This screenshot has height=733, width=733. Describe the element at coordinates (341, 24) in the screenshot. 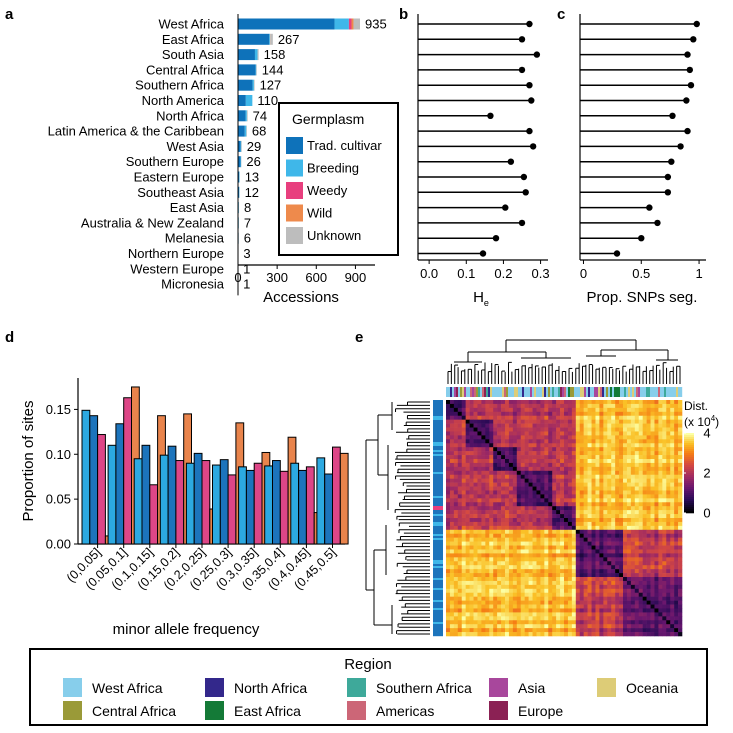

I see `bar-segment` at that location.